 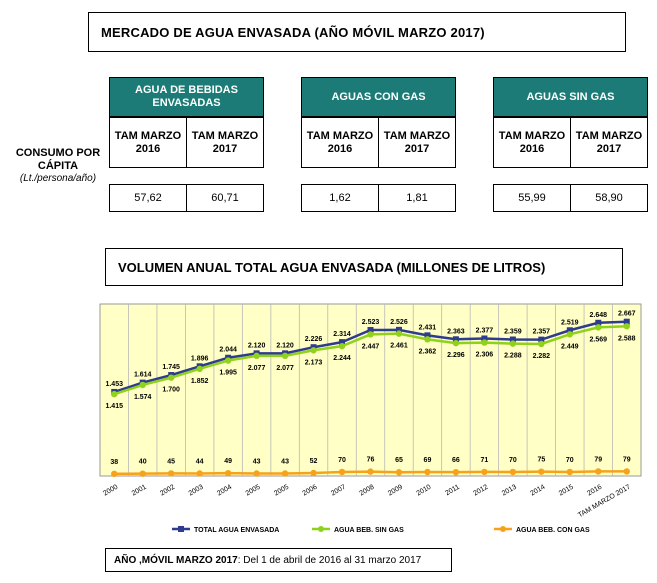 What do you see at coordinates (542, 356) in the screenshot?
I see `data-label-sin-gas: 2.282` at bounding box center [542, 356].